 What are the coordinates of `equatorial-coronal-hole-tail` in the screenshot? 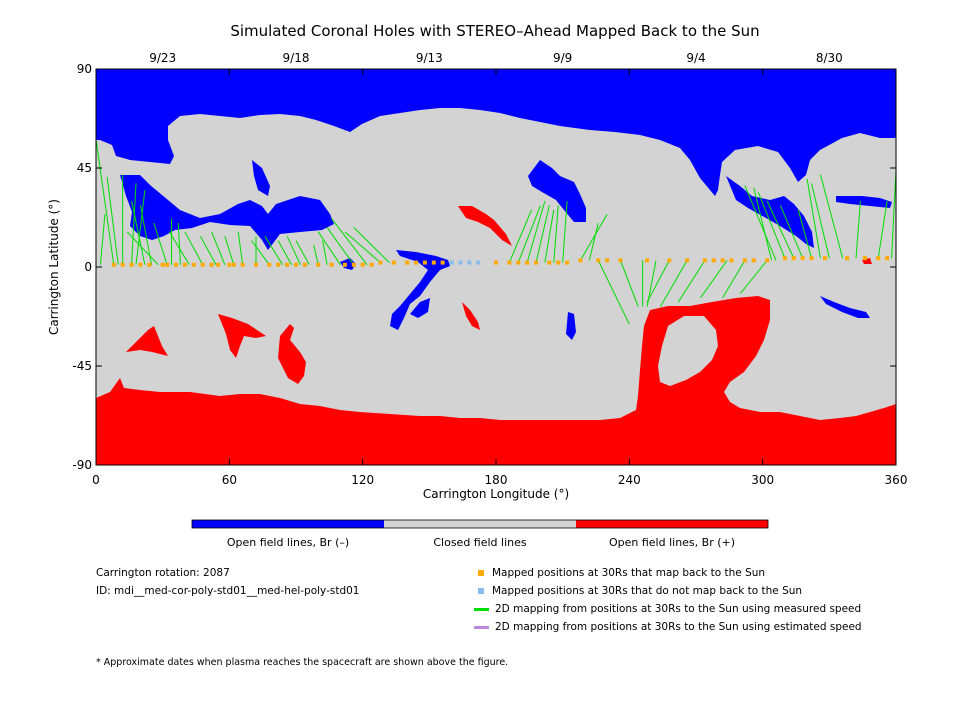 It's located at (420, 308).